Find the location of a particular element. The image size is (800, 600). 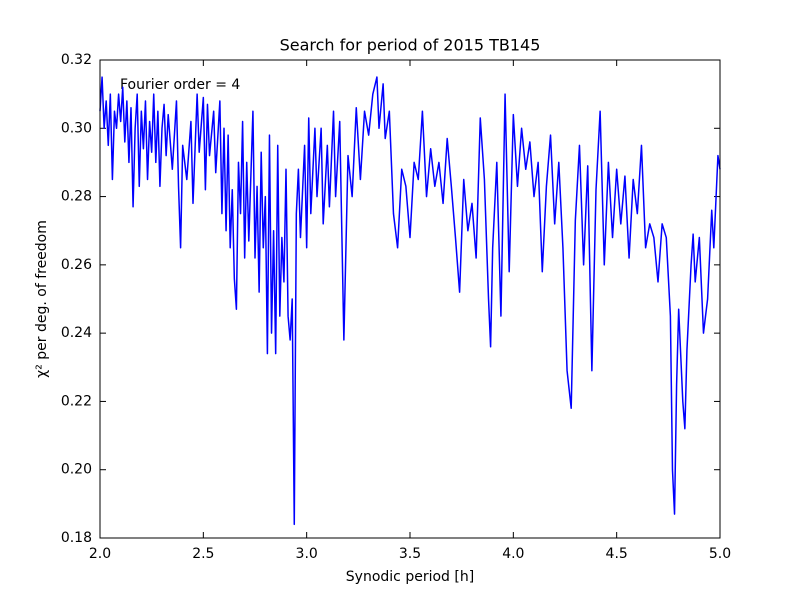

x-tick-label: 5.0 is located at coordinates (720, 554).